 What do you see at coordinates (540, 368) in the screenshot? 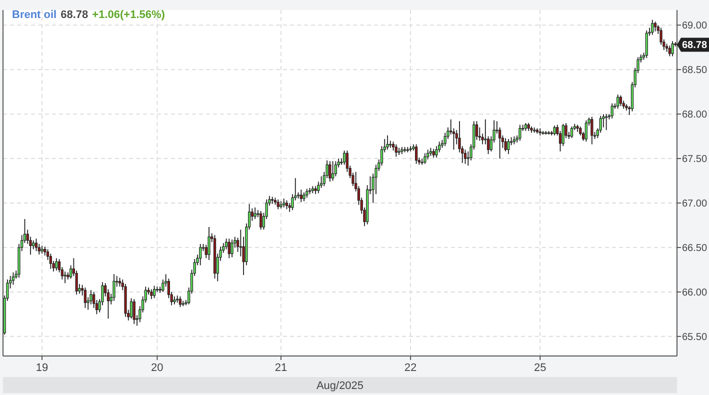
I see `x-tick-label: 25` at bounding box center [540, 368].